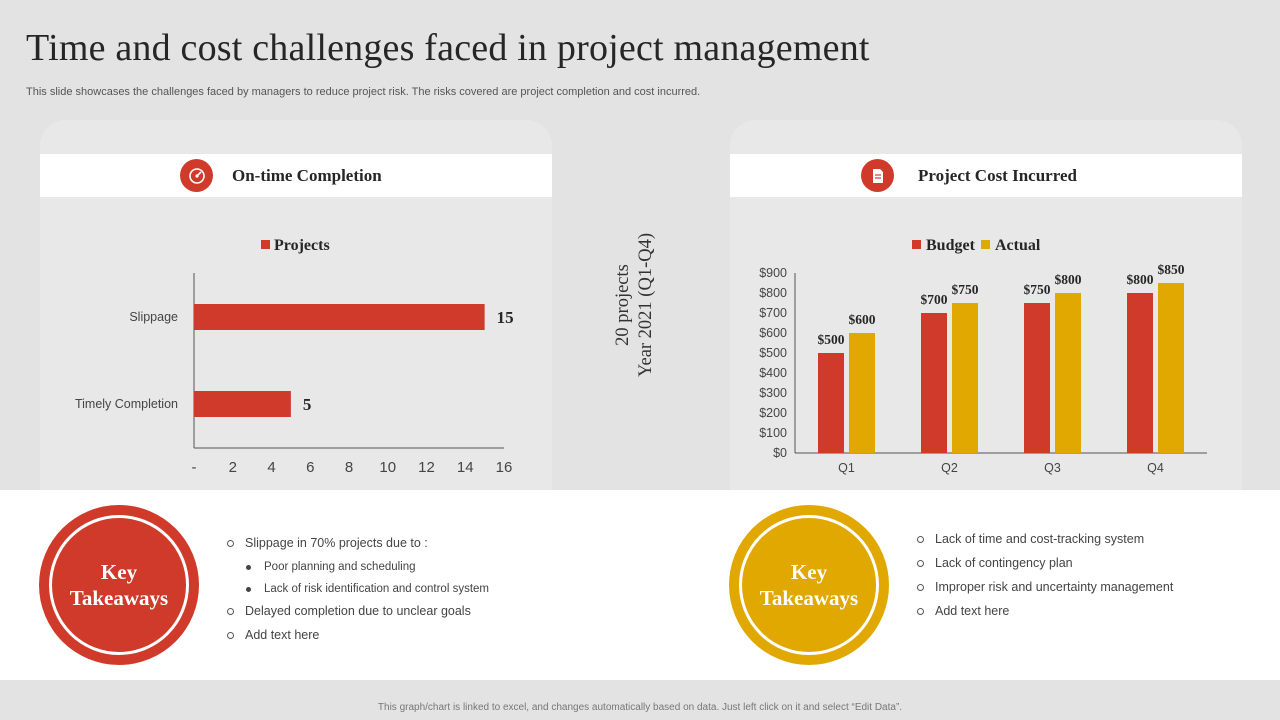 The height and width of the screenshot is (720, 1280). I want to click on takeaway-right-item: Lack of time and cost-tracking system, so click(1044, 543).